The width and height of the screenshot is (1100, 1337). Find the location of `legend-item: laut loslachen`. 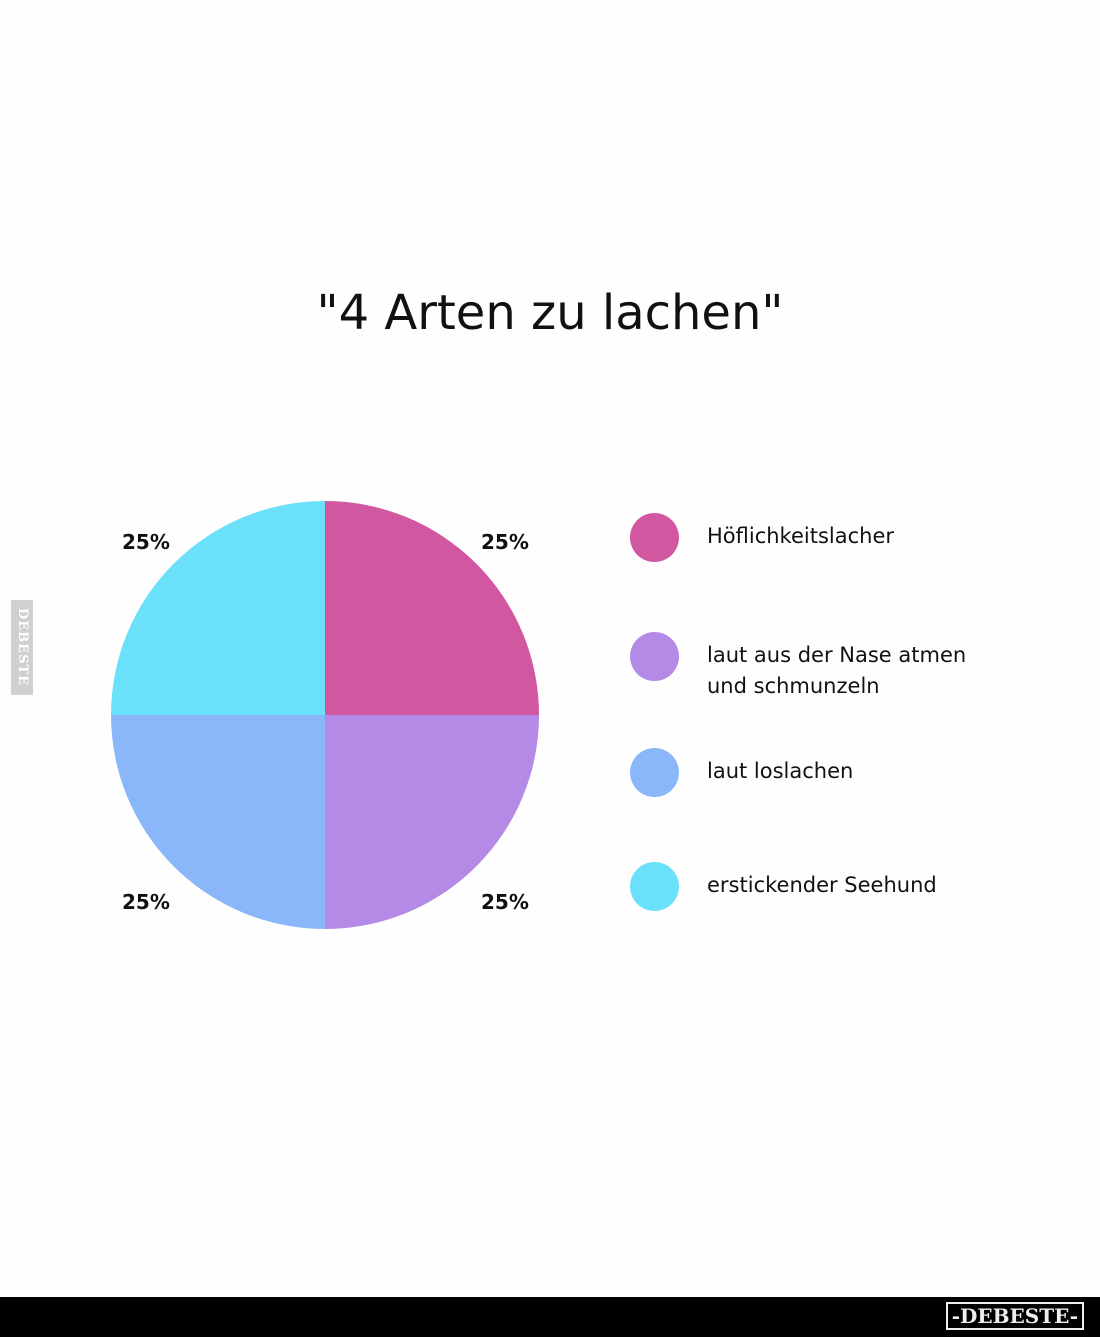

legend-item: laut loslachen is located at coordinates (818, 772).